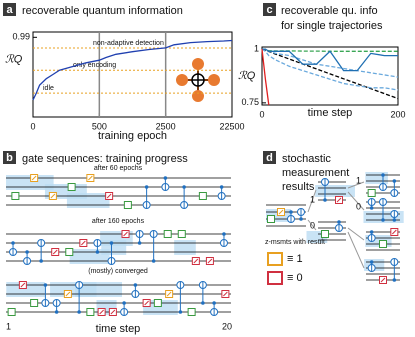 This screenshot has height=337, width=415. What do you see at coordinates (198, 80) in the screenshot?
I see `qubit-icon` at bounding box center [198, 80].